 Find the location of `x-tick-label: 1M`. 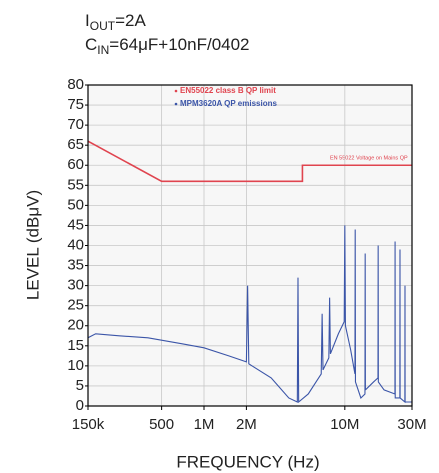

x-tick-label: 1M is located at coordinates (204, 424).